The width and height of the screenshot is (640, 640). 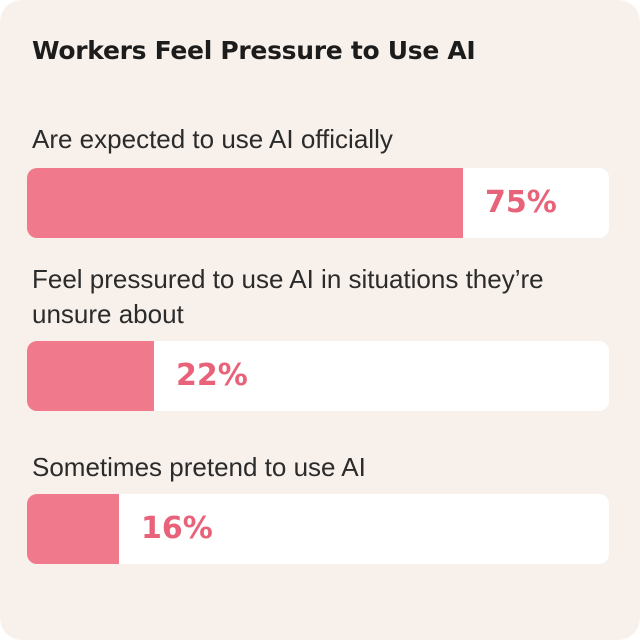 I want to click on bar-label-expected-officially: Are expected to use AI officially, so click(x=212, y=139).